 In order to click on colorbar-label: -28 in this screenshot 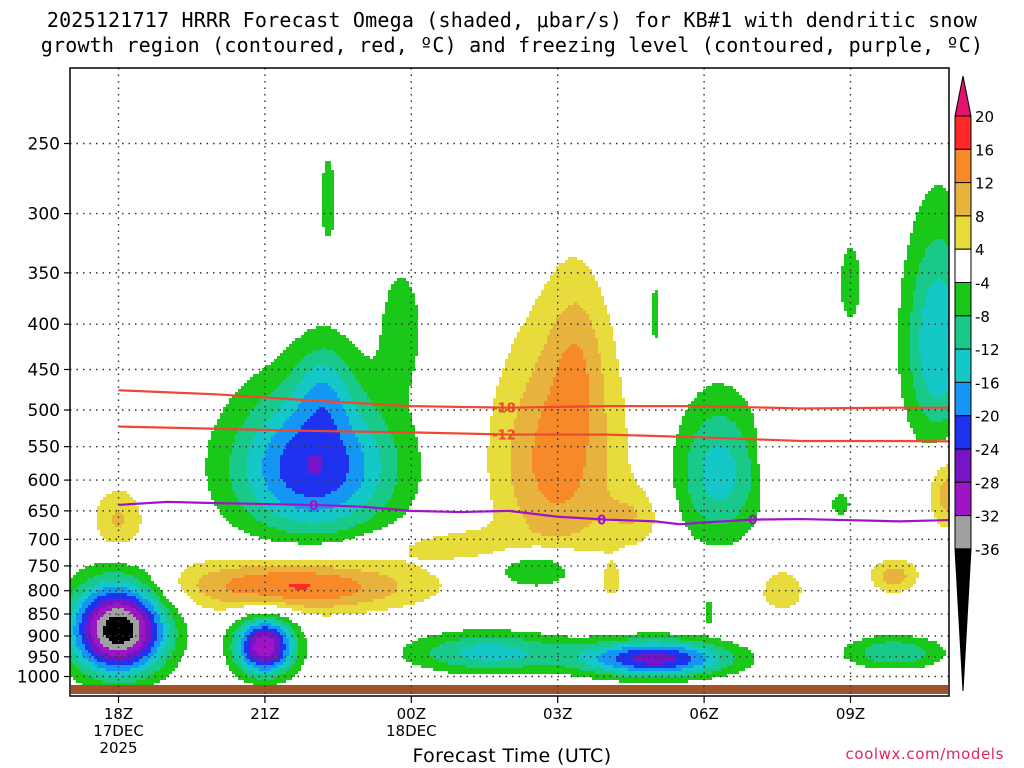, I will do `click(987, 483)`.